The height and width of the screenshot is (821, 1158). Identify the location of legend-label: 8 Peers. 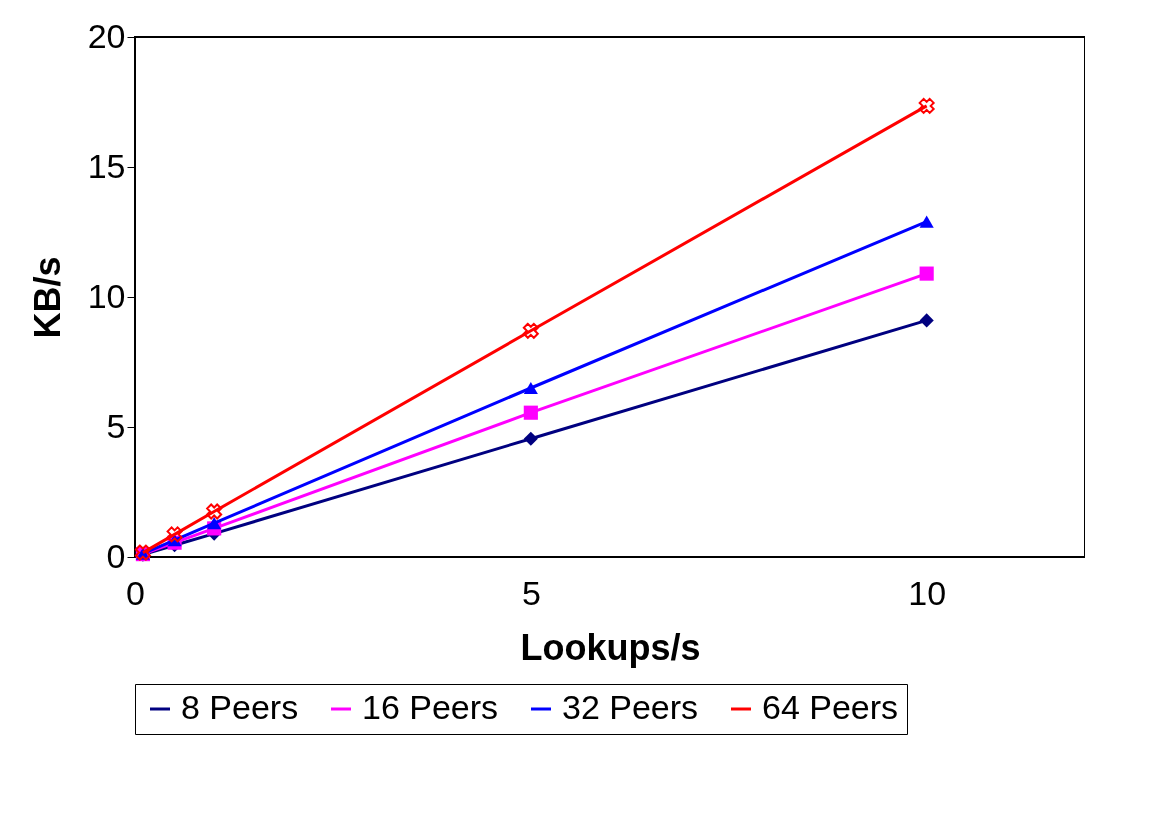
(240, 707).